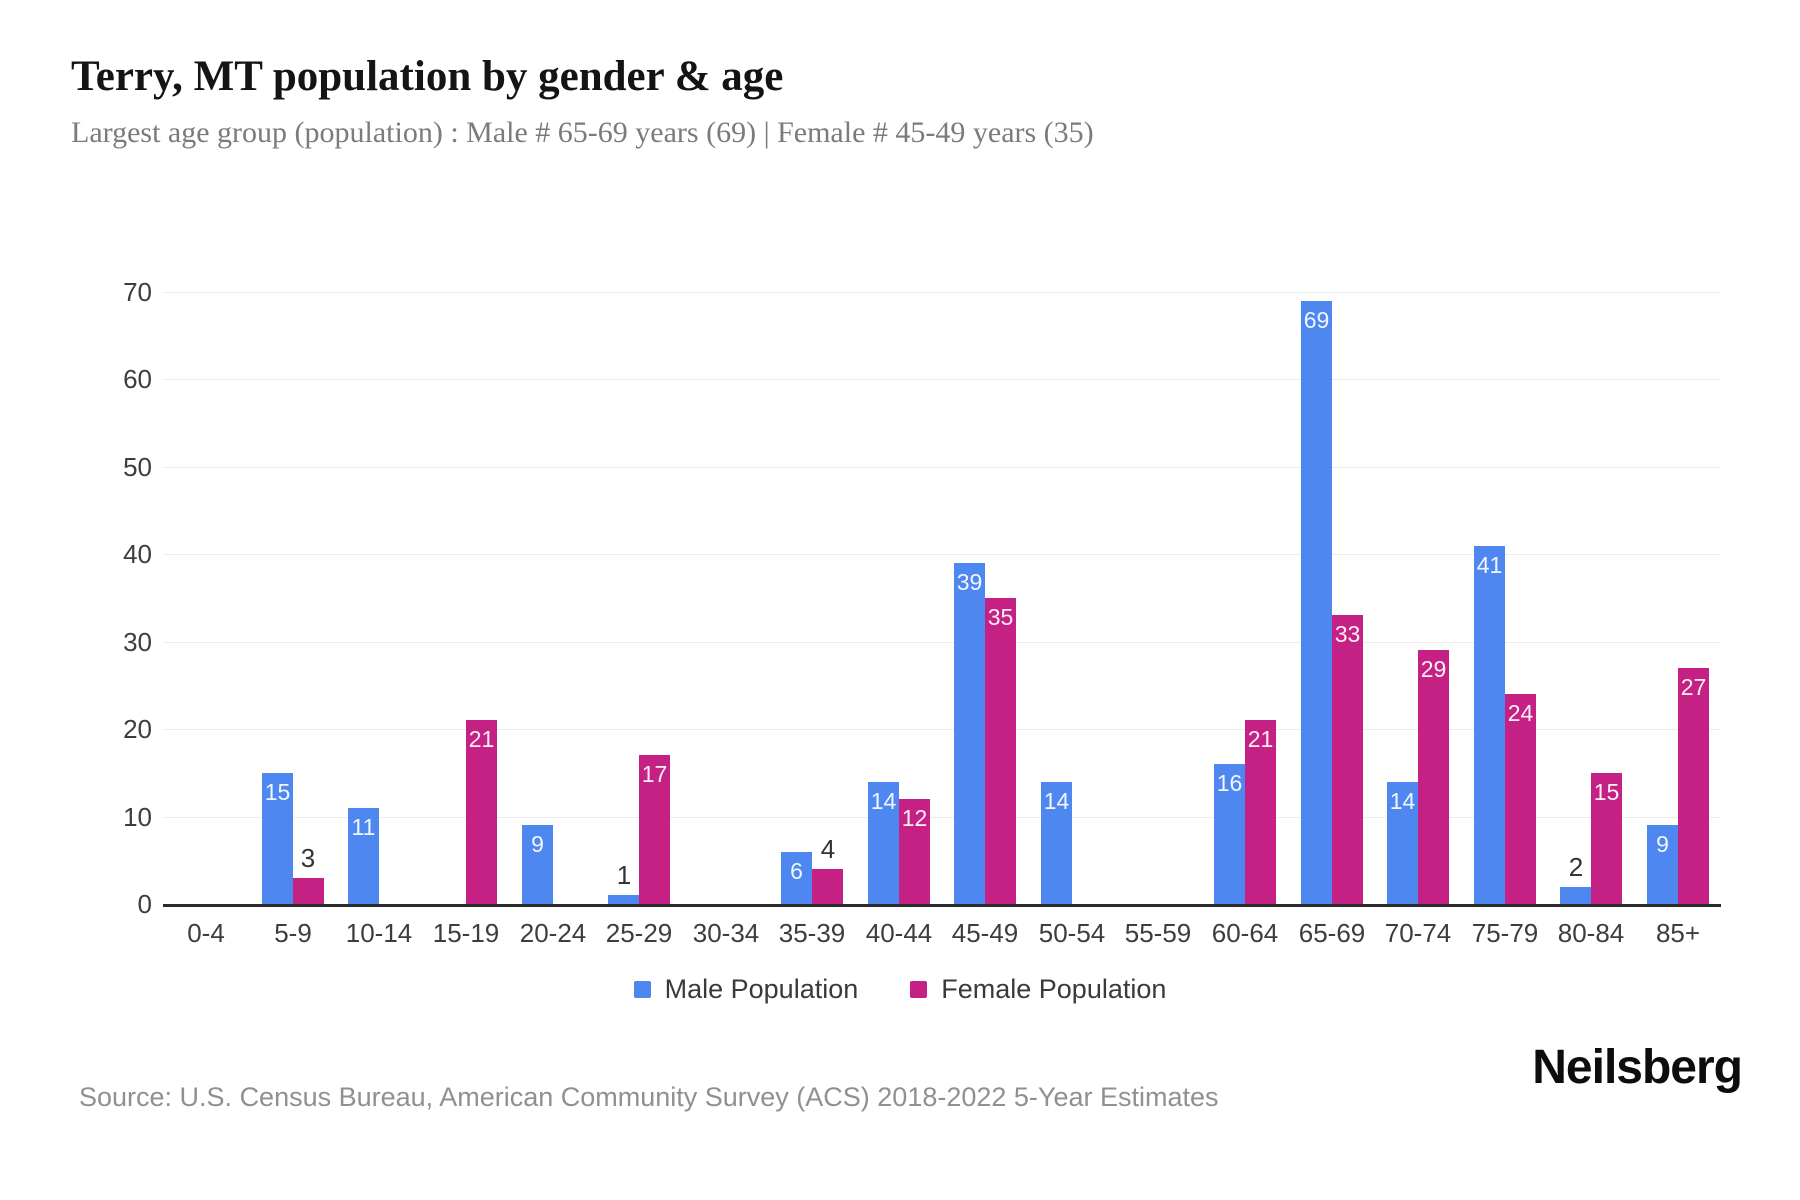 The image size is (1800, 1200). Describe the element at coordinates (624, 875) in the screenshot. I see `bar-value-label: 1` at that location.